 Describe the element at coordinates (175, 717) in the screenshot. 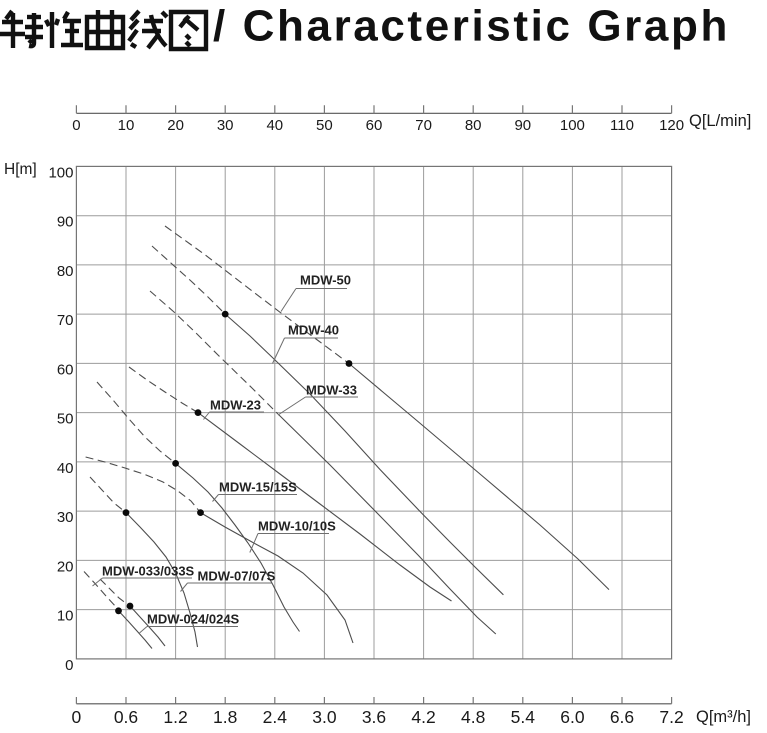

I see `svg-text: 1.2` at that location.